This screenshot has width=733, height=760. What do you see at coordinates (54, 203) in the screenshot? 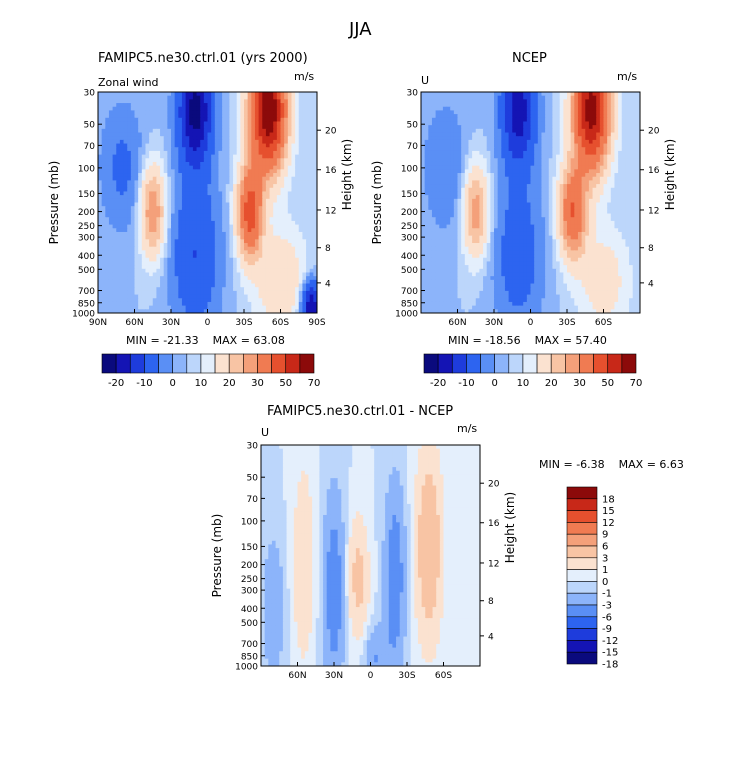
I see `panel1-ylabel: Pressure (mb)` at bounding box center [54, 203].